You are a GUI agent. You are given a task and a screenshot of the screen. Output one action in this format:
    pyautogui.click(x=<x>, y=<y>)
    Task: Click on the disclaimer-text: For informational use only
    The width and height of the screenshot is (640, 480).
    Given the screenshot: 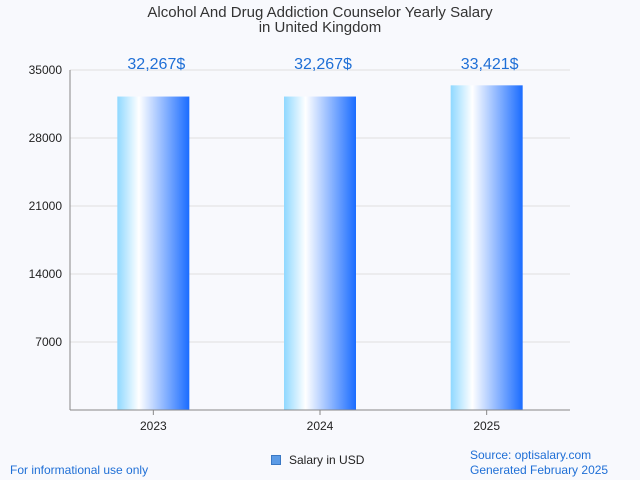 What is the action you would take?
    pyautogui.click(x=79, y=470)
    